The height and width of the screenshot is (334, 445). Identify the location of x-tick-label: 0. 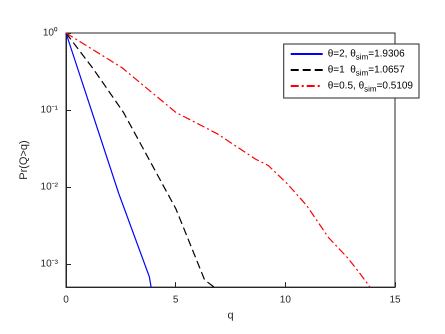
(66, 300).